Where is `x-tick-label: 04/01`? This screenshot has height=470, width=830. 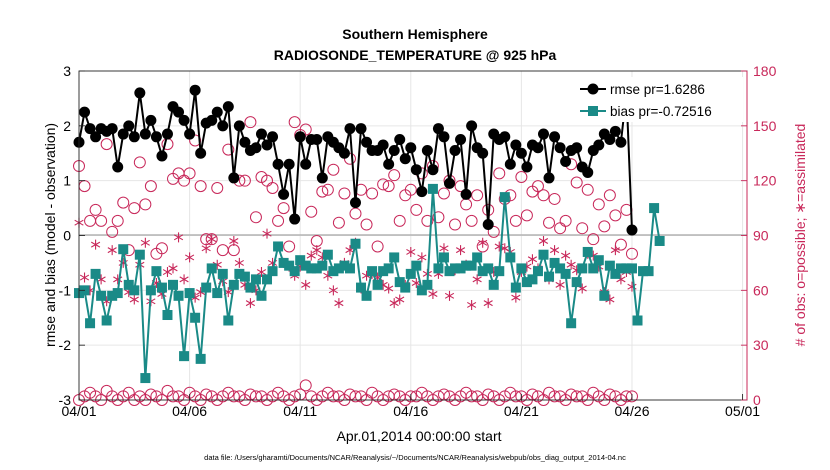 x-tick-label: 04/01 is located at coordinates (78, 411).